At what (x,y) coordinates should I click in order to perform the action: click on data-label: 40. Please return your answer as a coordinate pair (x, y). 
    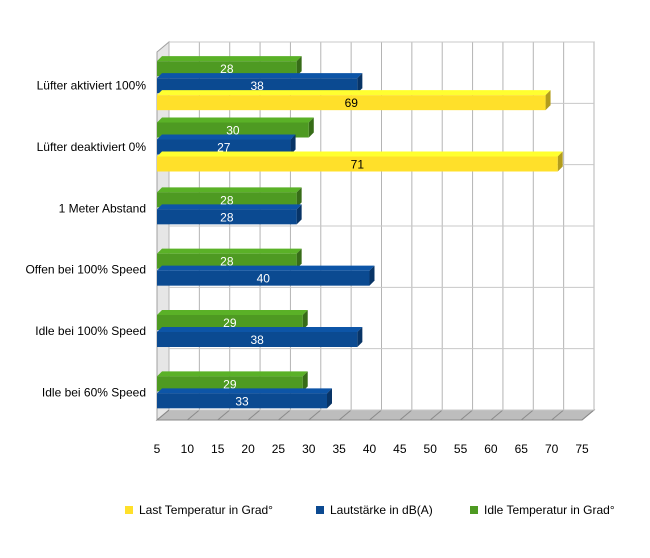
    Looking at the image, I should click on (264, 279).